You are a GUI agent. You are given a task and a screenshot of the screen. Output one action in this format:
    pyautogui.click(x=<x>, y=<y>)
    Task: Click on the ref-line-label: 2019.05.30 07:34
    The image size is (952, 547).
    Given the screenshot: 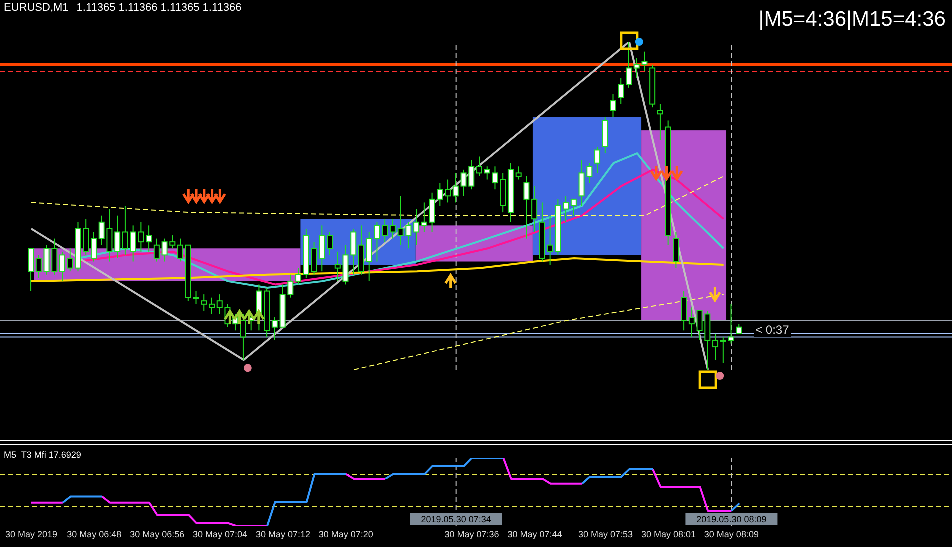 What is the action you would take?
    pyautogui.click(x=456, y=519)
    